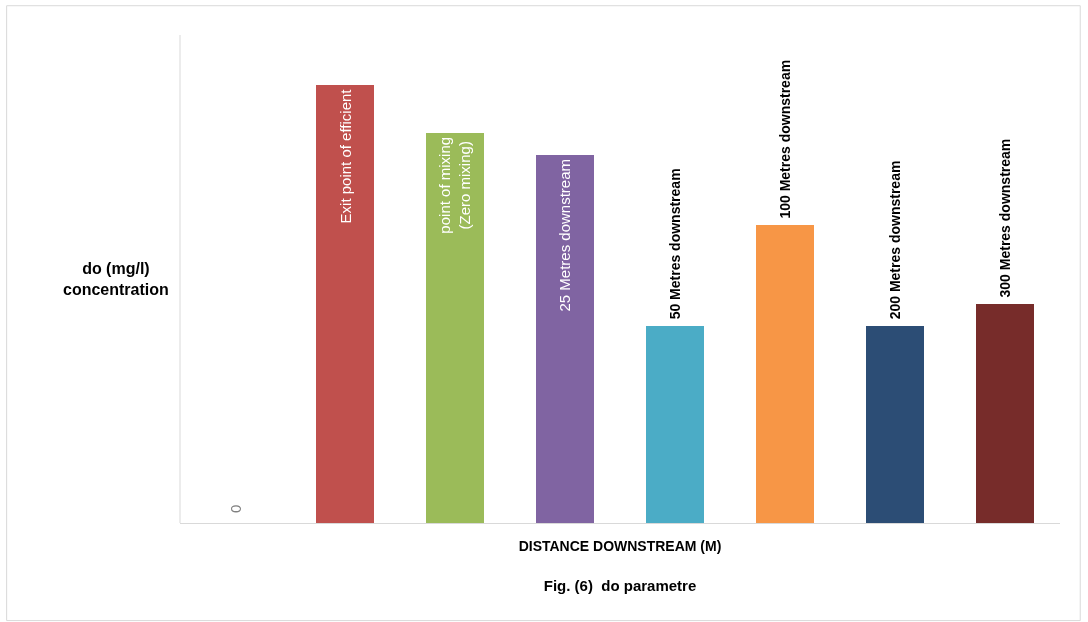  What do you see at coordinates (674, 244) in the screenshot?
I see `x-tick-label: 50 Metres downstream` at bounding box center [674, 244].